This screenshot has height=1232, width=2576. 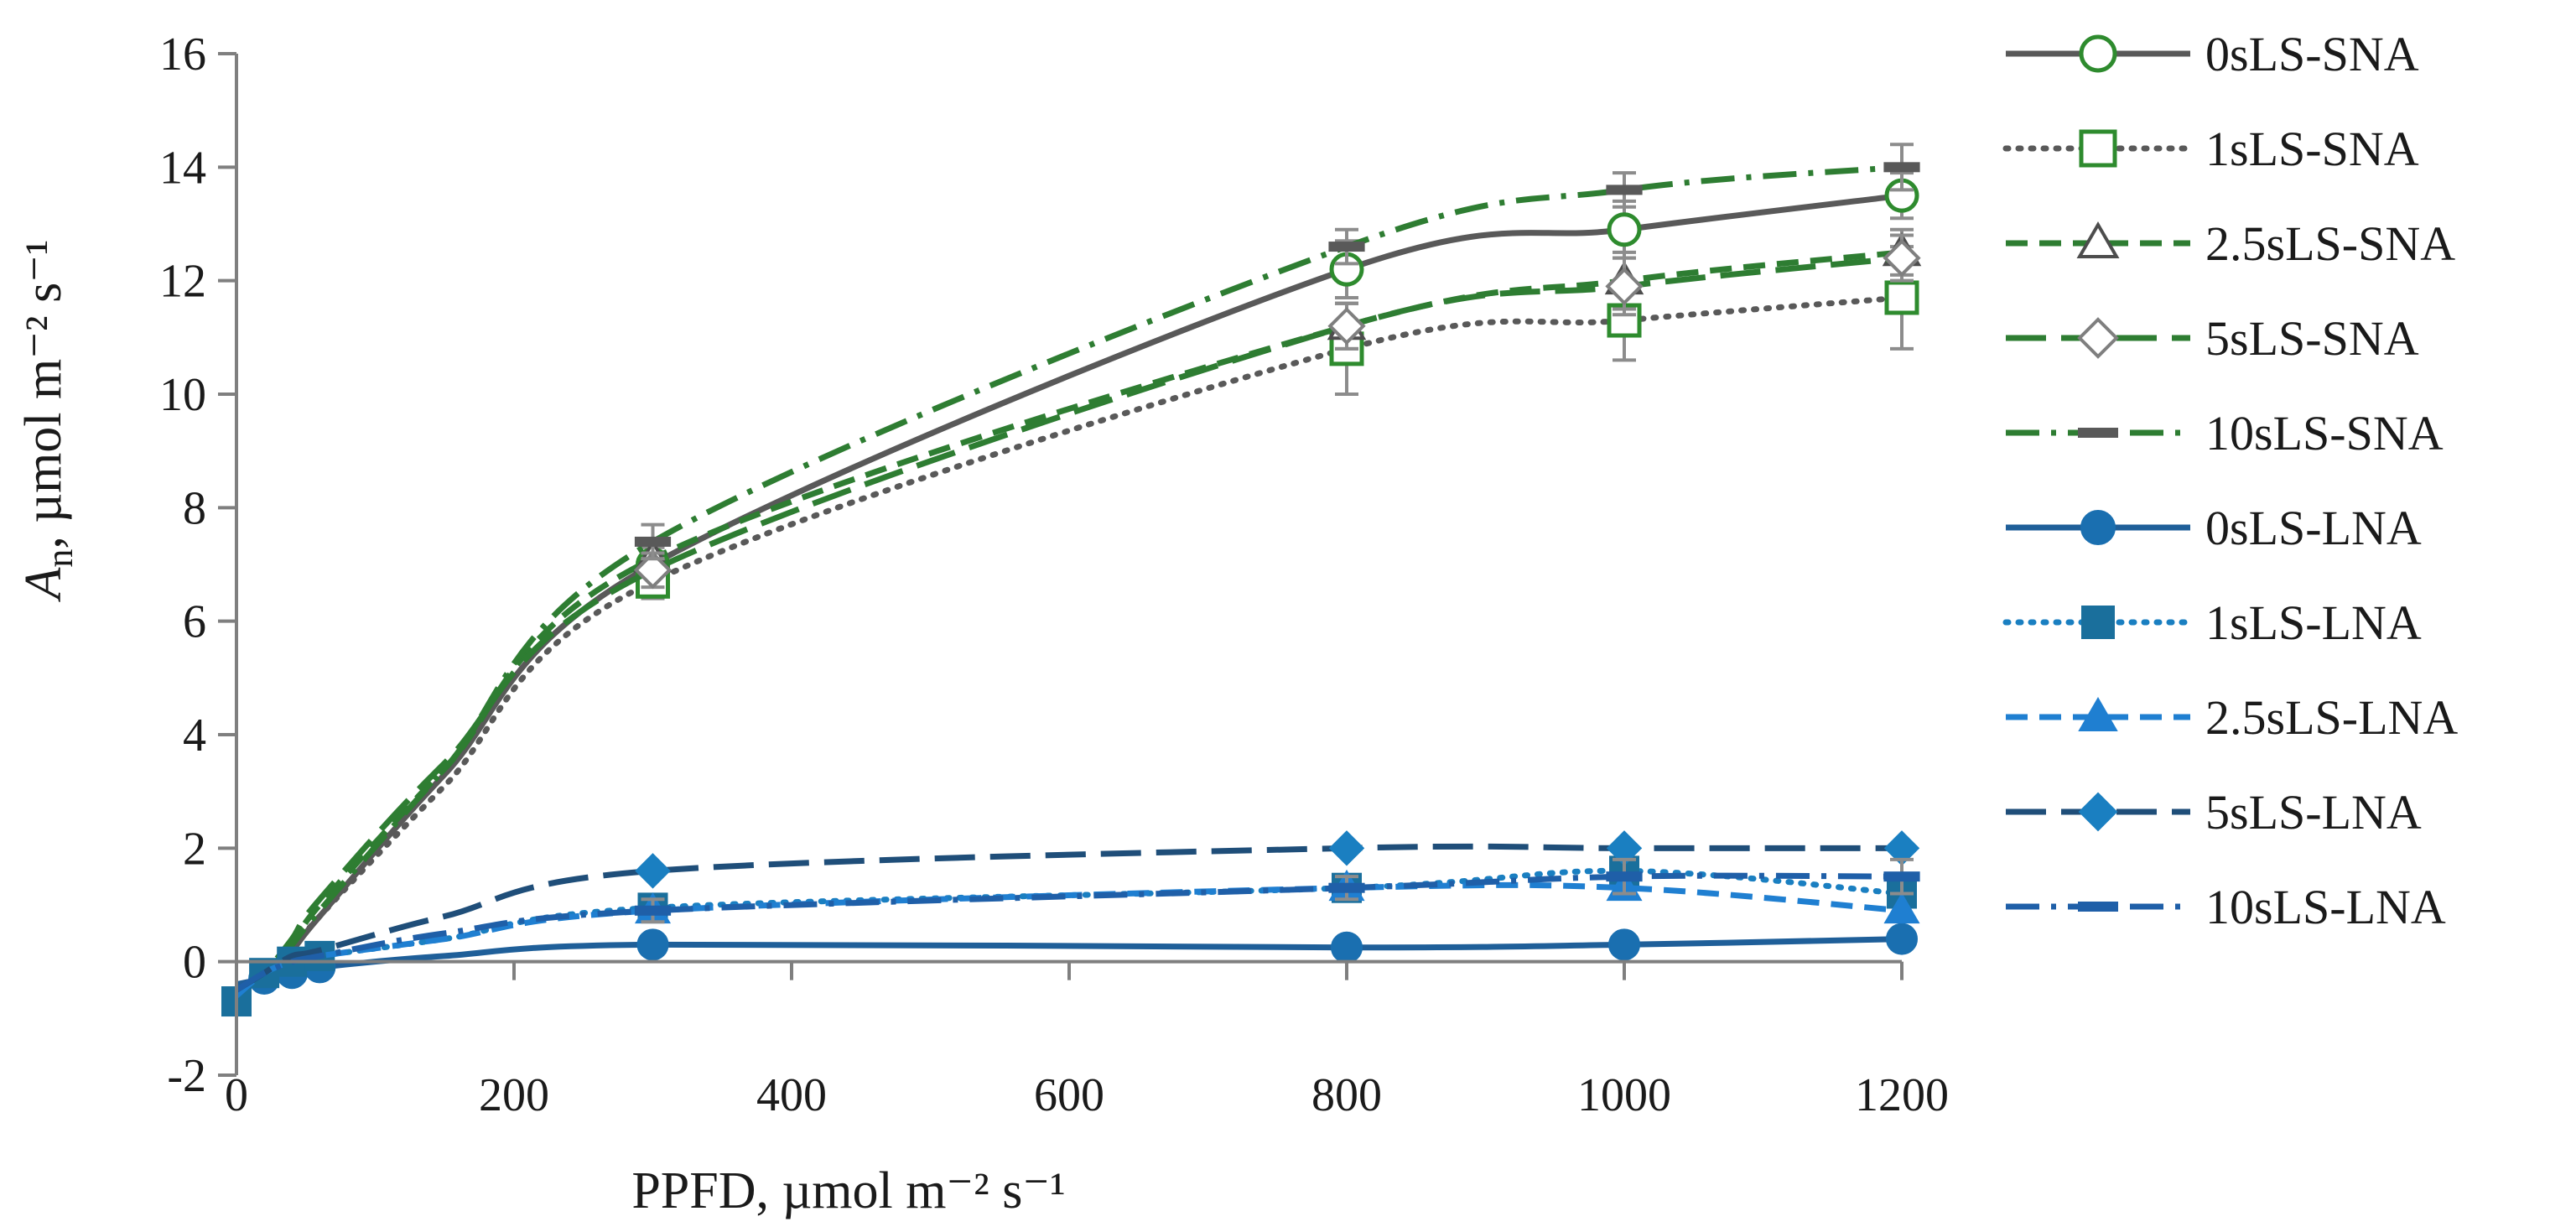 What do you see at coordinates (1346, 1095) in the screenshot?
I see `x-tick-label: 800` at bounding box center [1346, 1095].